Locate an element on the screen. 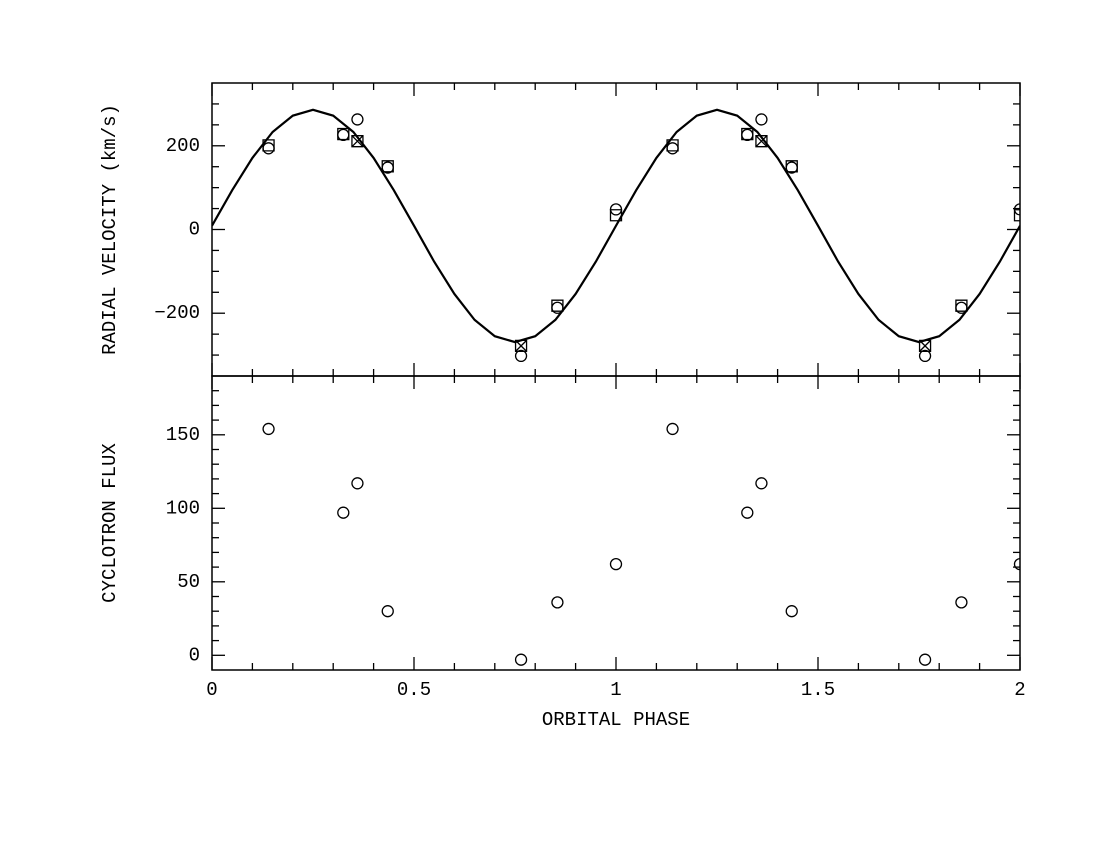 This screenshot has width=1100, height=850. y-axis-label: CYCLOTRON FLUX is located at coordinates (110, 523).